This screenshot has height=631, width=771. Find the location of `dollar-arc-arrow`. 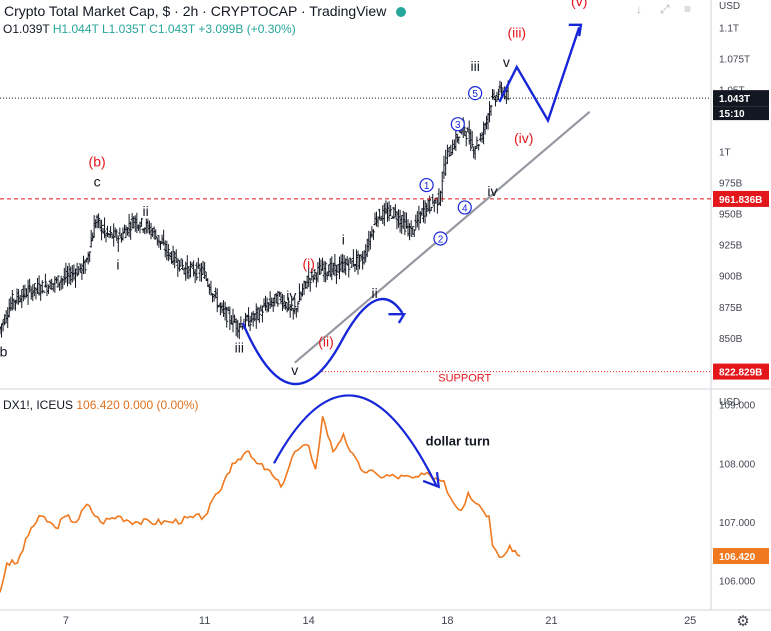

dollar-arc-arrow is located at coordinates (355, 441).